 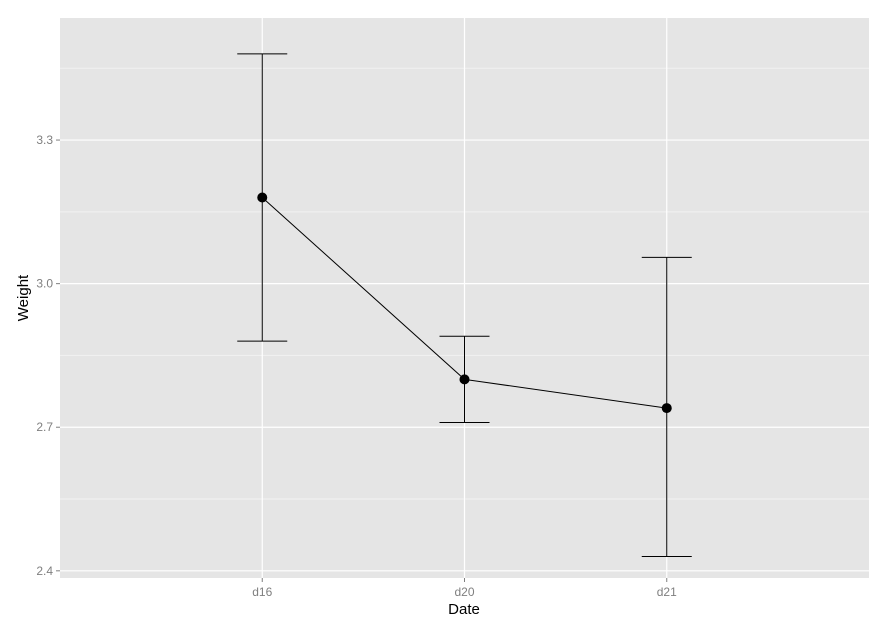 I want to click on data-point-d16, so click(x=262, y=197).